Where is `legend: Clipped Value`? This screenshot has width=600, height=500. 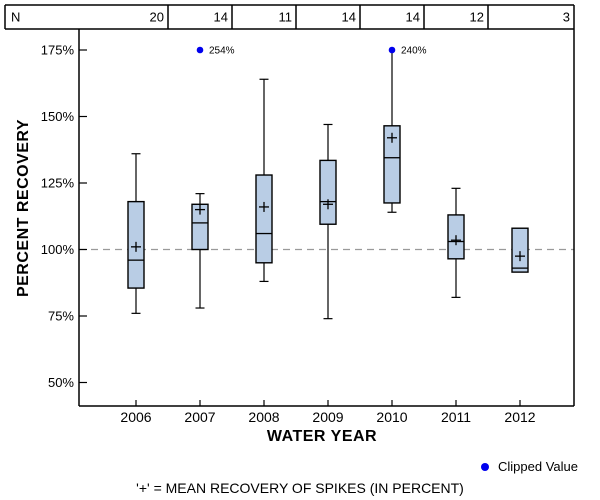 legend: Clipped Value is located at coordinates (529, 466).